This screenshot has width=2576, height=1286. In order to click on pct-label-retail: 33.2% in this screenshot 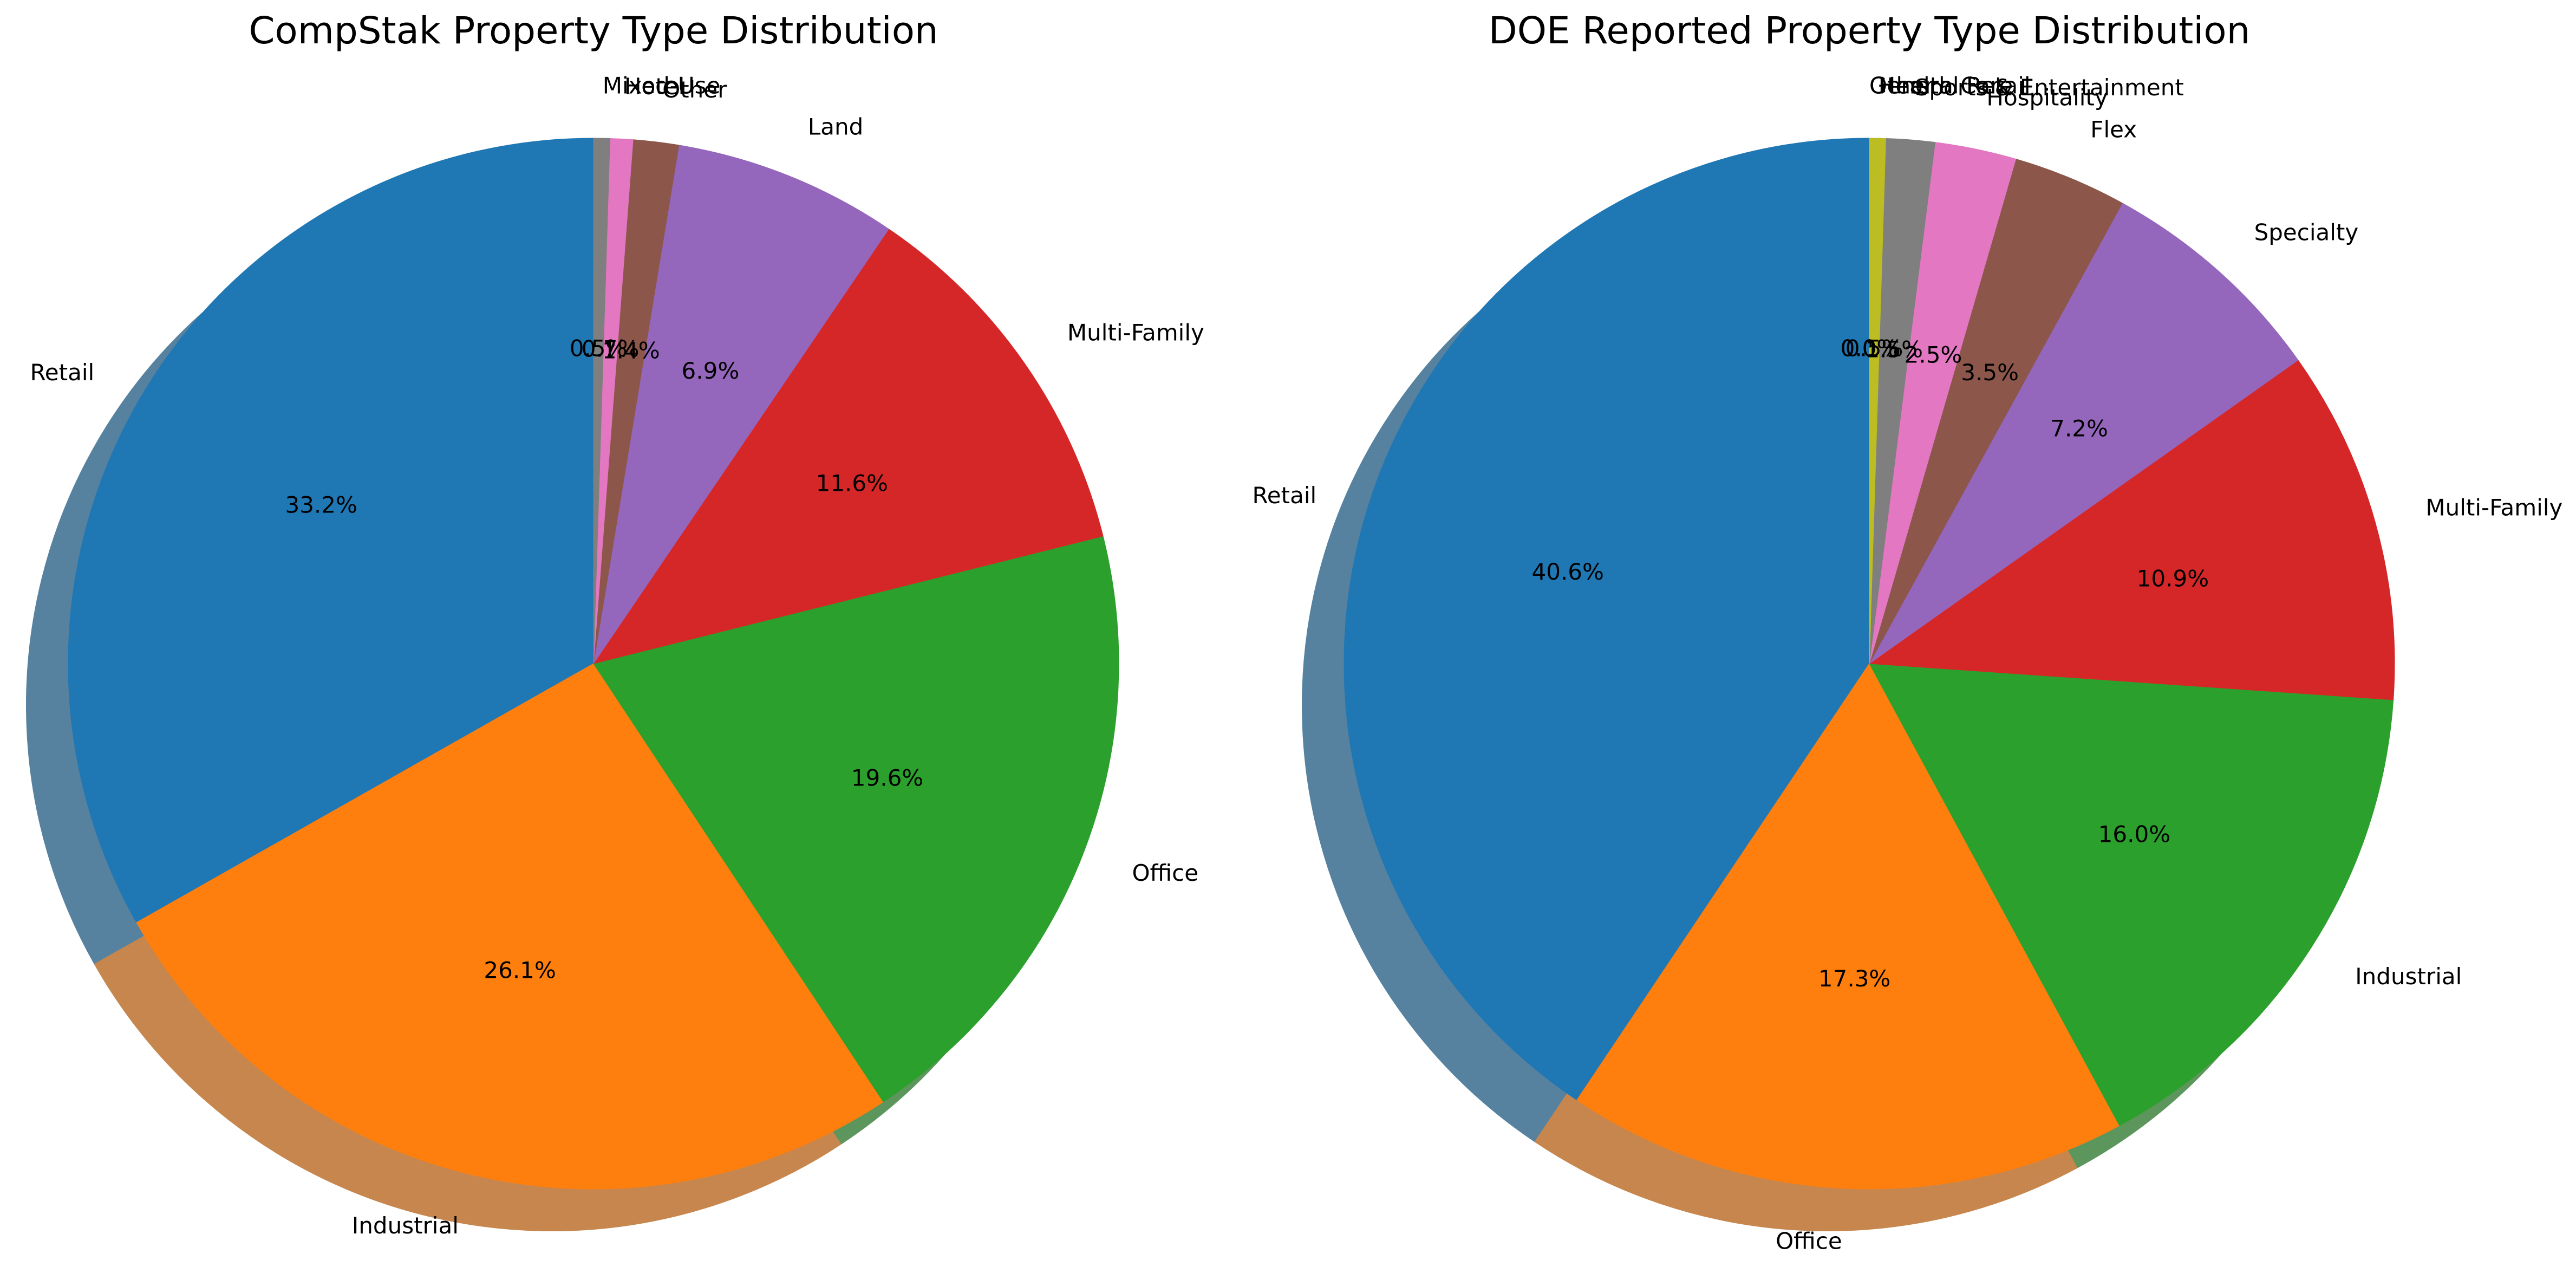, I will do `click(321, 504)`.